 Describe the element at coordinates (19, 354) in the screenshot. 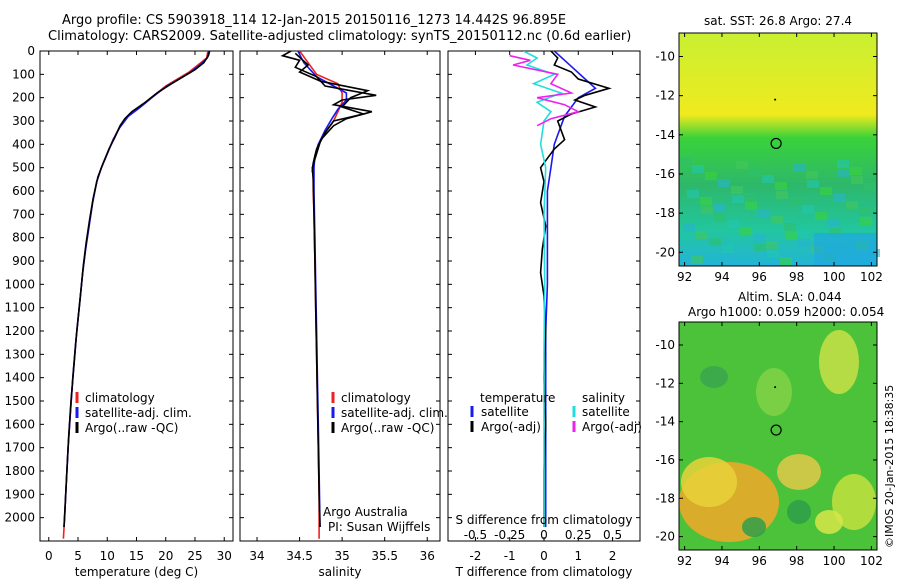

I see `y-tick-label: 1300` at that location.